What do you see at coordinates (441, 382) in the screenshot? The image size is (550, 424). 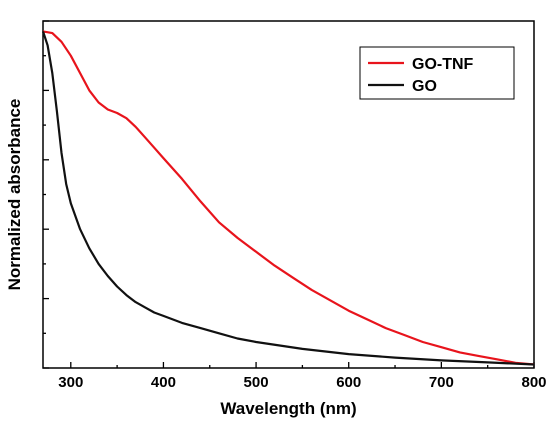 I see `x-tick-label: 700` at bounding box center [441, 382].